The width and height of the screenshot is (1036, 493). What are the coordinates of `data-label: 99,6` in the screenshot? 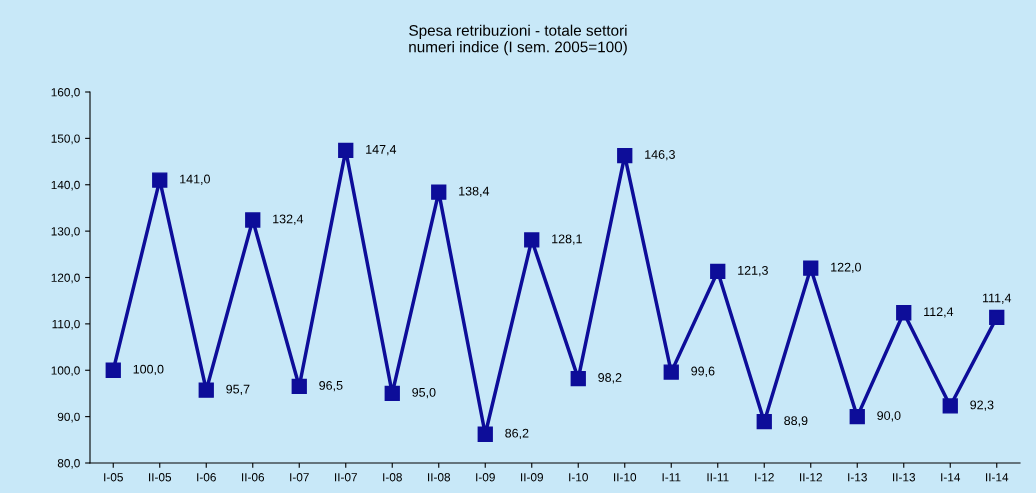 It's located at (703, 371).